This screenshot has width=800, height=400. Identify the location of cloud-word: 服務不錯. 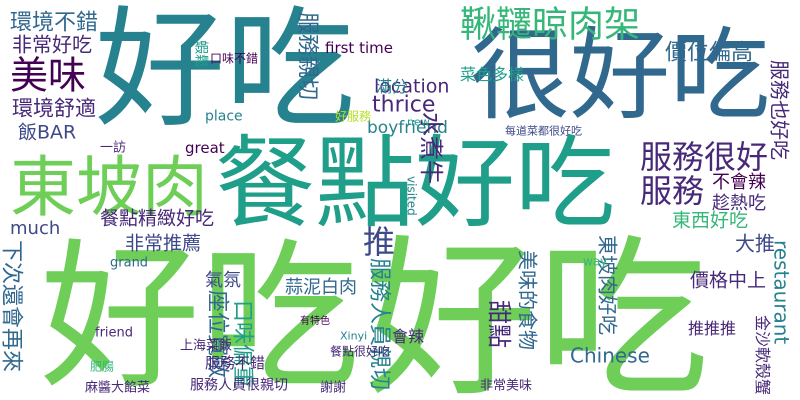
(235, 363).